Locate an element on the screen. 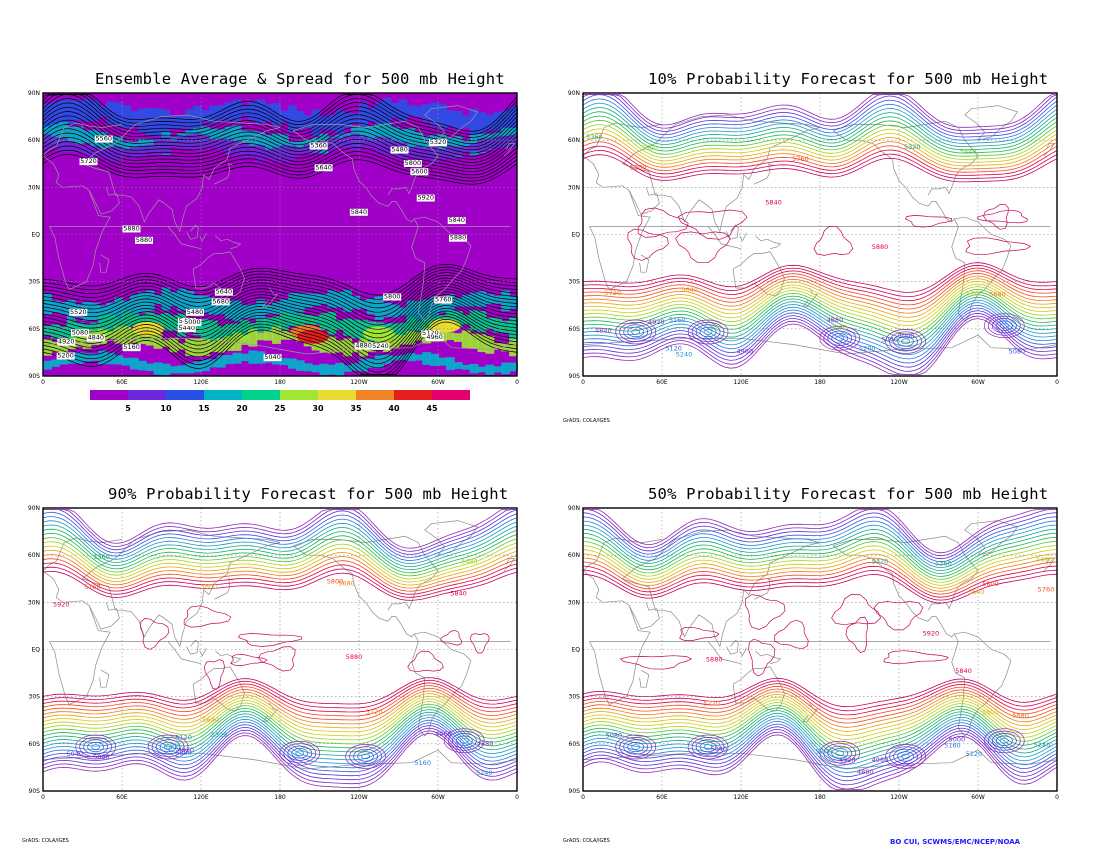 This screenshot has width=1100, height=850. spread-lat-tick-label: 60N is located at coordinates (34, 140).